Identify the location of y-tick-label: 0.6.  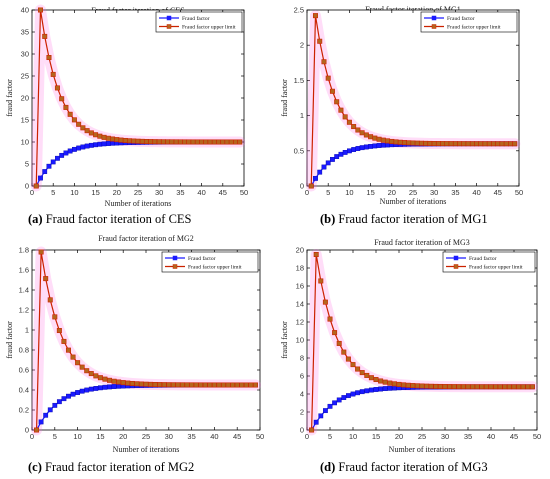
(24, 370).